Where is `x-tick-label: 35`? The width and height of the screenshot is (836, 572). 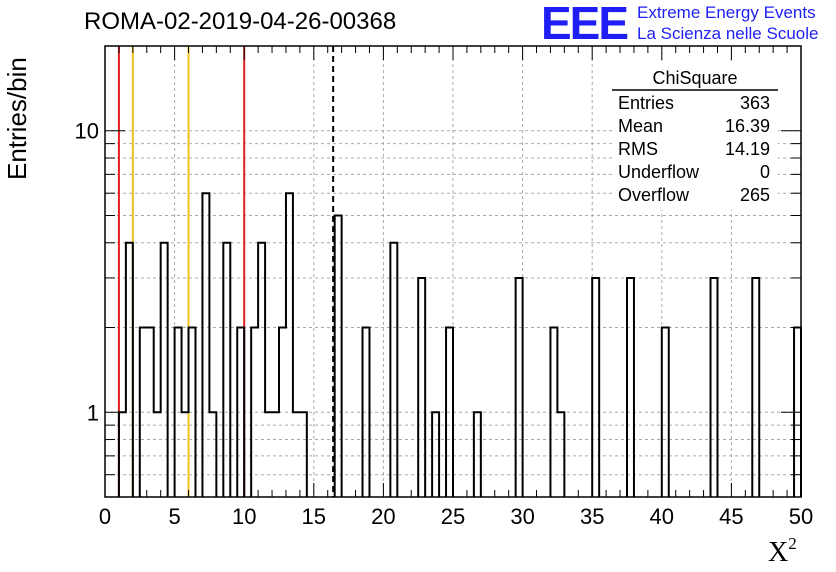
x-tick-label: 35 is located at coordinates (592, 516).